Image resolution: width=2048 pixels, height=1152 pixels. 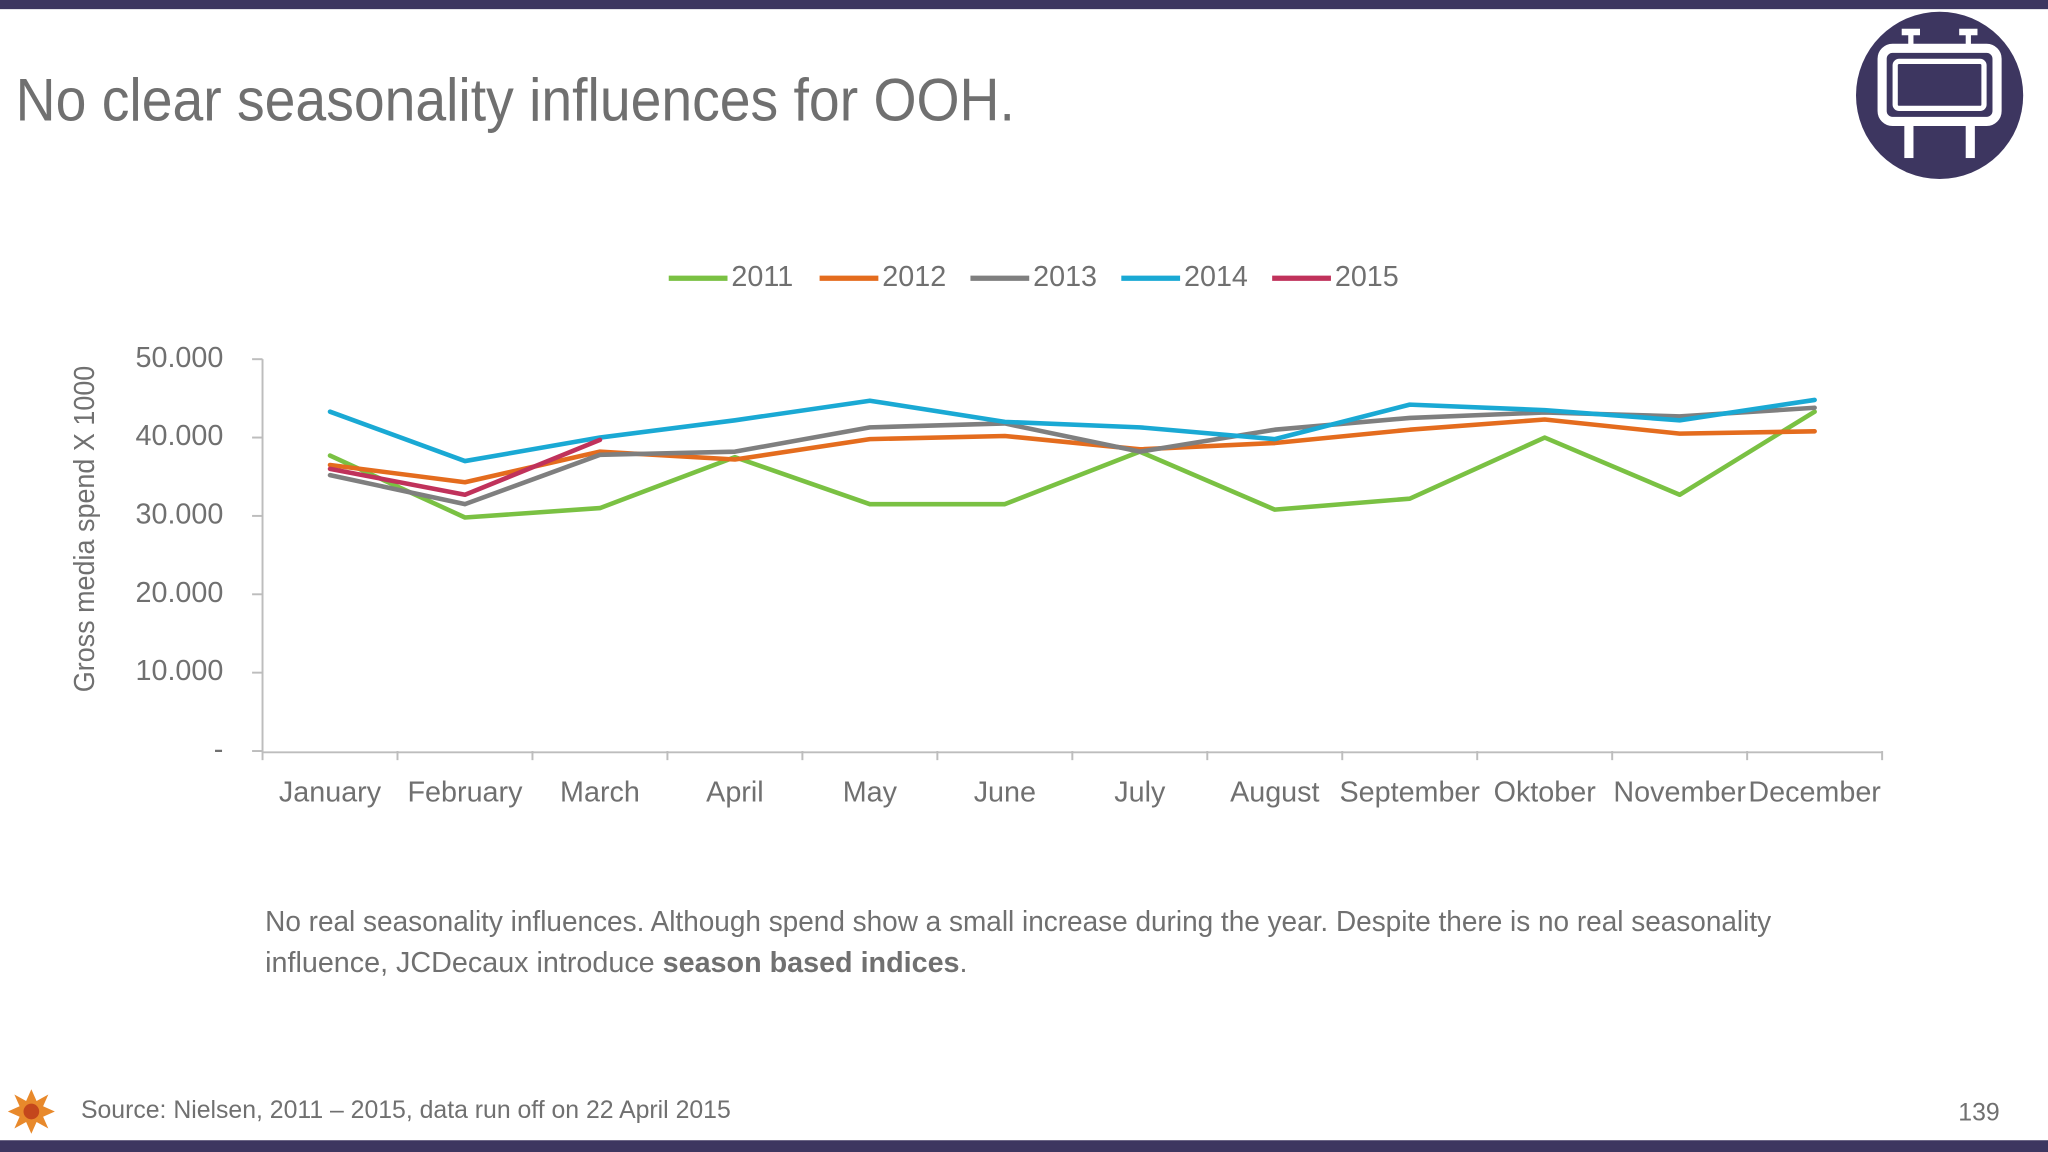 I want to click on x-tick-label: January, so click(x=330, y=793).